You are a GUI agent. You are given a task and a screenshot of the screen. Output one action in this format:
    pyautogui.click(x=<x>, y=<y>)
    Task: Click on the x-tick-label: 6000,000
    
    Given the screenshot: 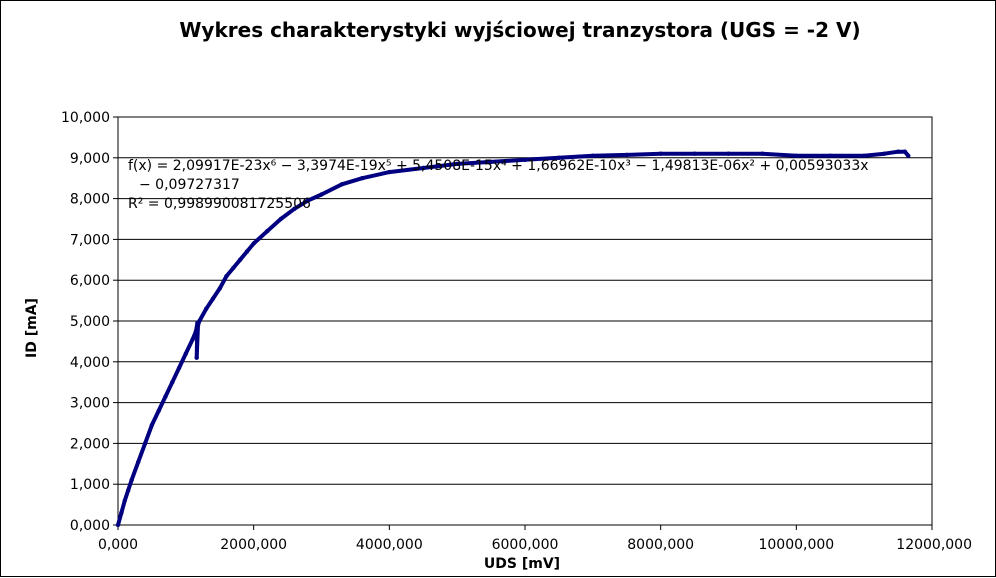 What is the action you would take?
    pyautogui.click(x=525, y=545)
    